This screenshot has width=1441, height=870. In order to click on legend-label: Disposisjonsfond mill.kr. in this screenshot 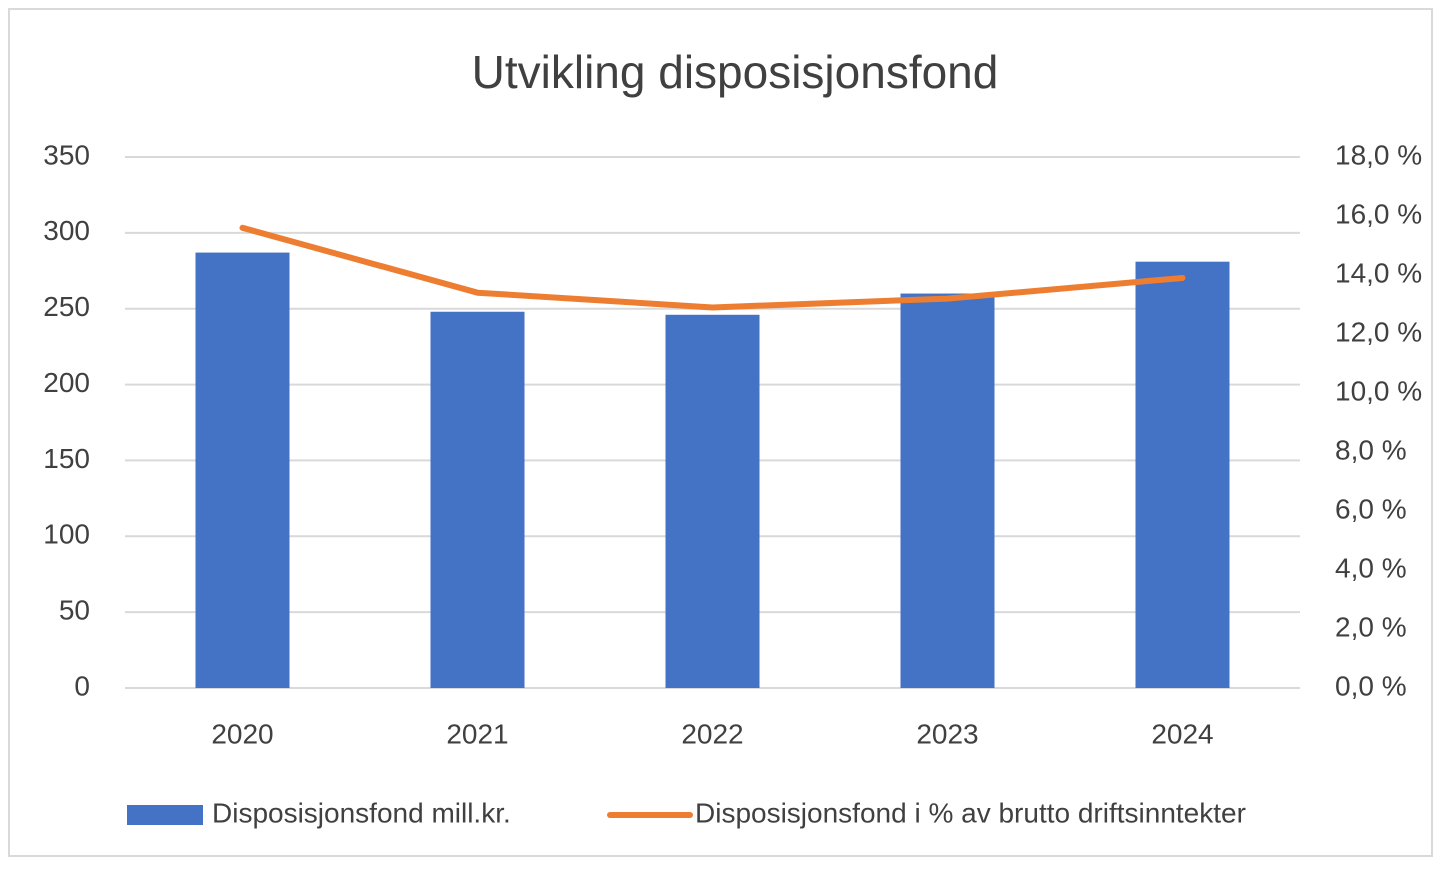, I will do `click(361, 812)`.